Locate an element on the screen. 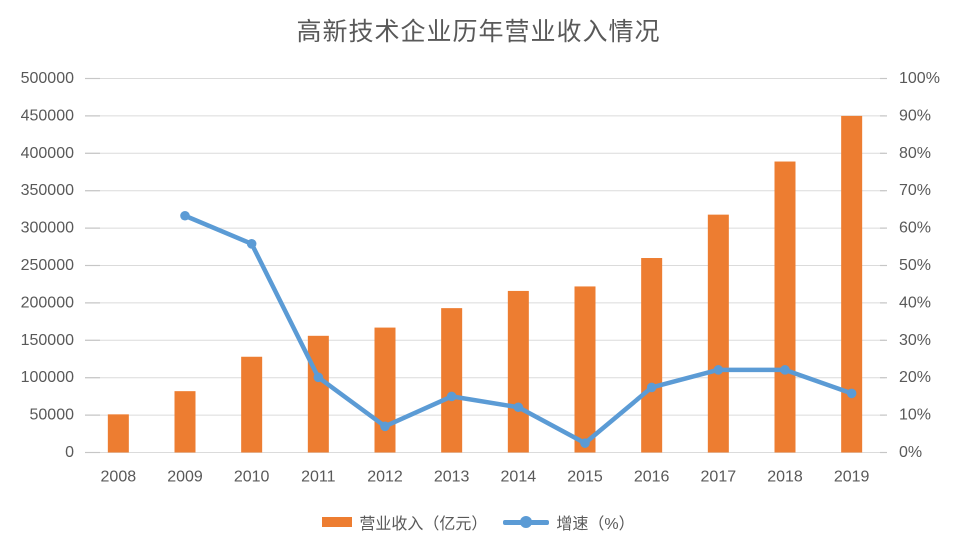  right-axis-label: 100% is located at coordinates (919, 78).